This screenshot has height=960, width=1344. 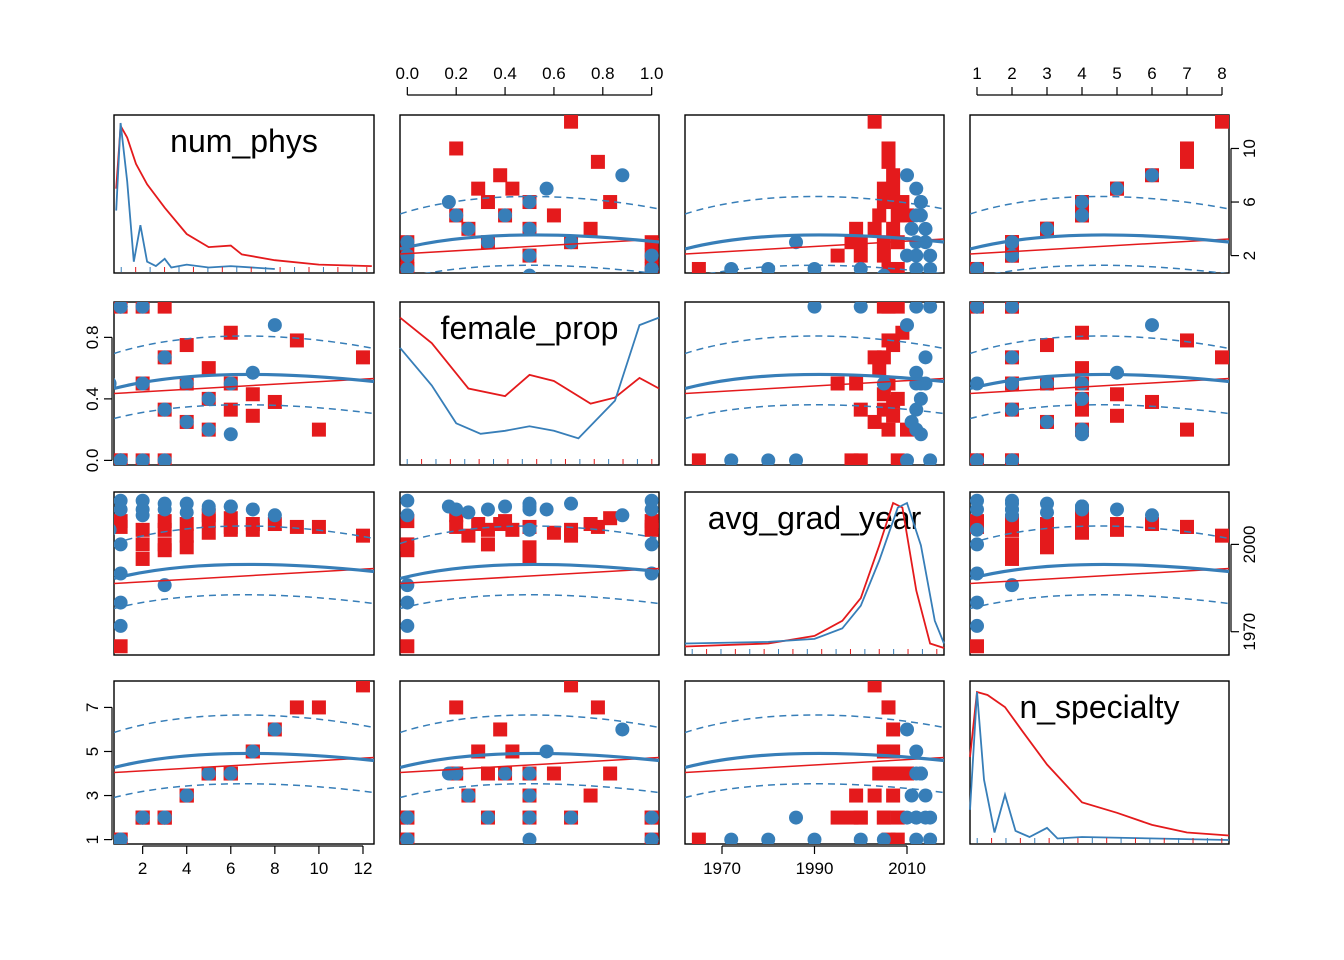 I want to click on panel-avg_grad_year-vs-n_specialty, so click(x=1099, y=573).